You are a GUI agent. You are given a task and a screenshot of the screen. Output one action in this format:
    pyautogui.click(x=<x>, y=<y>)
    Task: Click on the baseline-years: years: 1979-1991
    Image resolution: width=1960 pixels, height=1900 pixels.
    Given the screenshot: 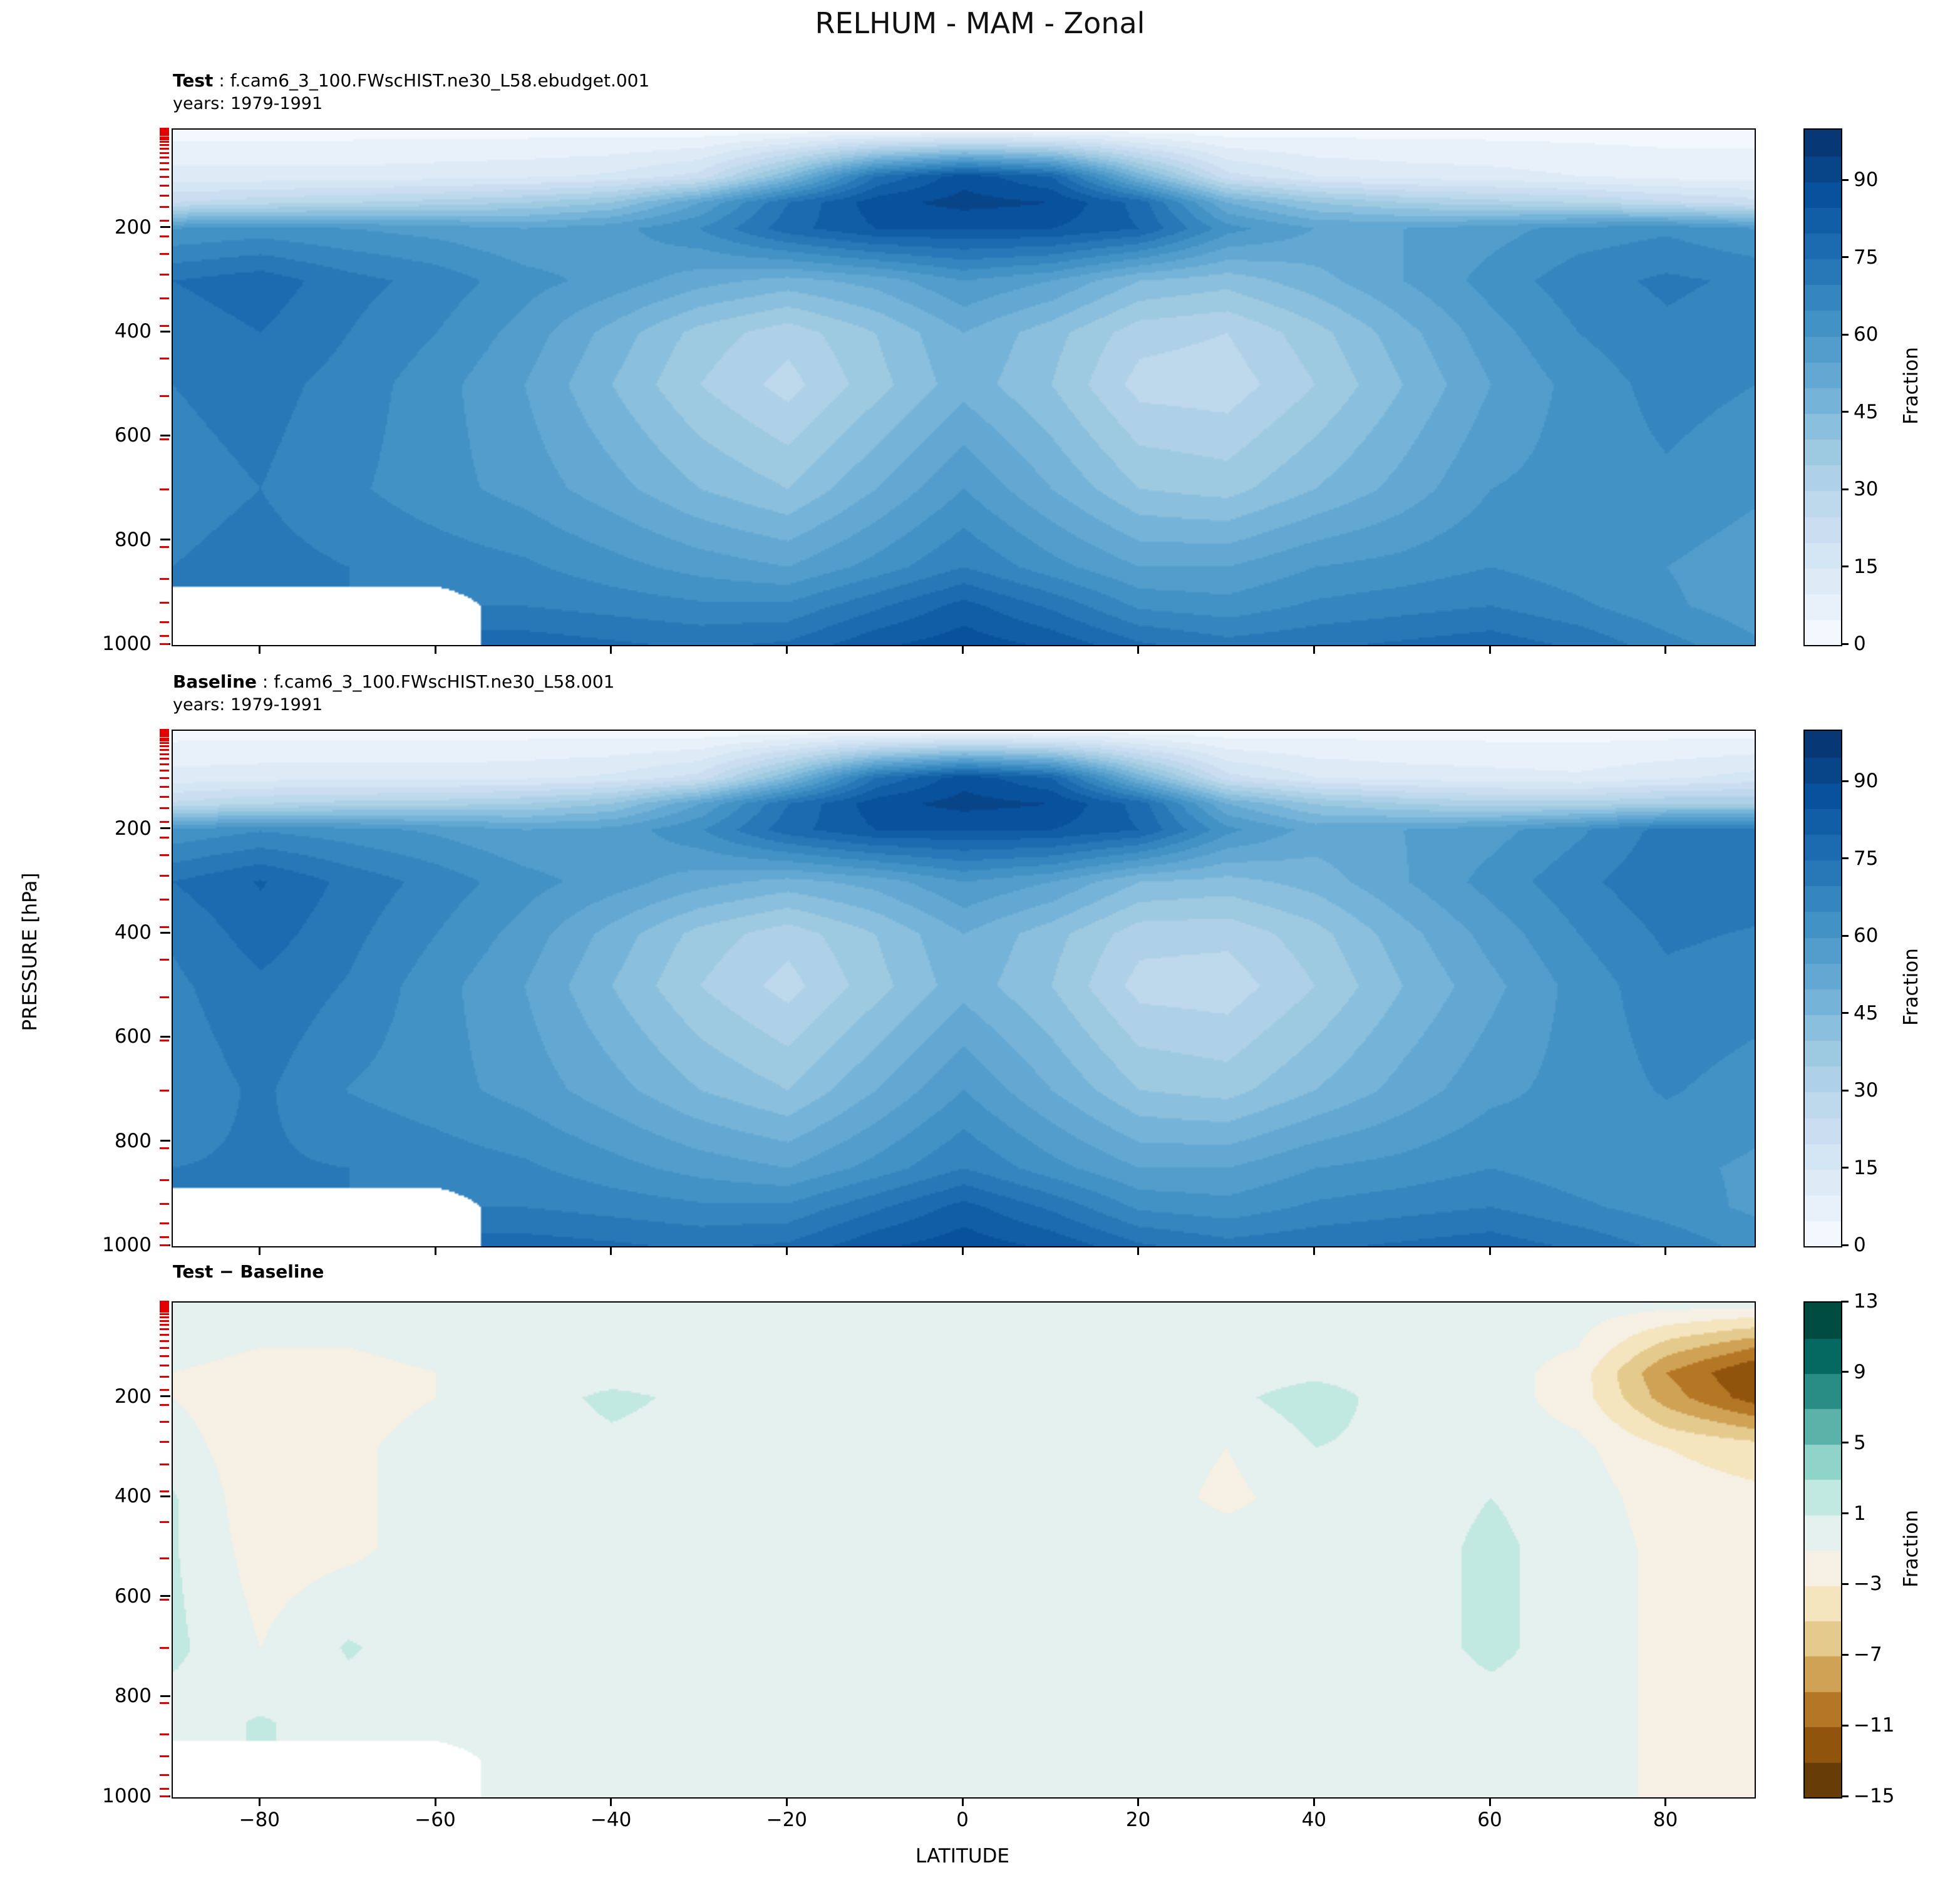 What is the action you would take?
    pyautogui.click(x=248, y=705)
    